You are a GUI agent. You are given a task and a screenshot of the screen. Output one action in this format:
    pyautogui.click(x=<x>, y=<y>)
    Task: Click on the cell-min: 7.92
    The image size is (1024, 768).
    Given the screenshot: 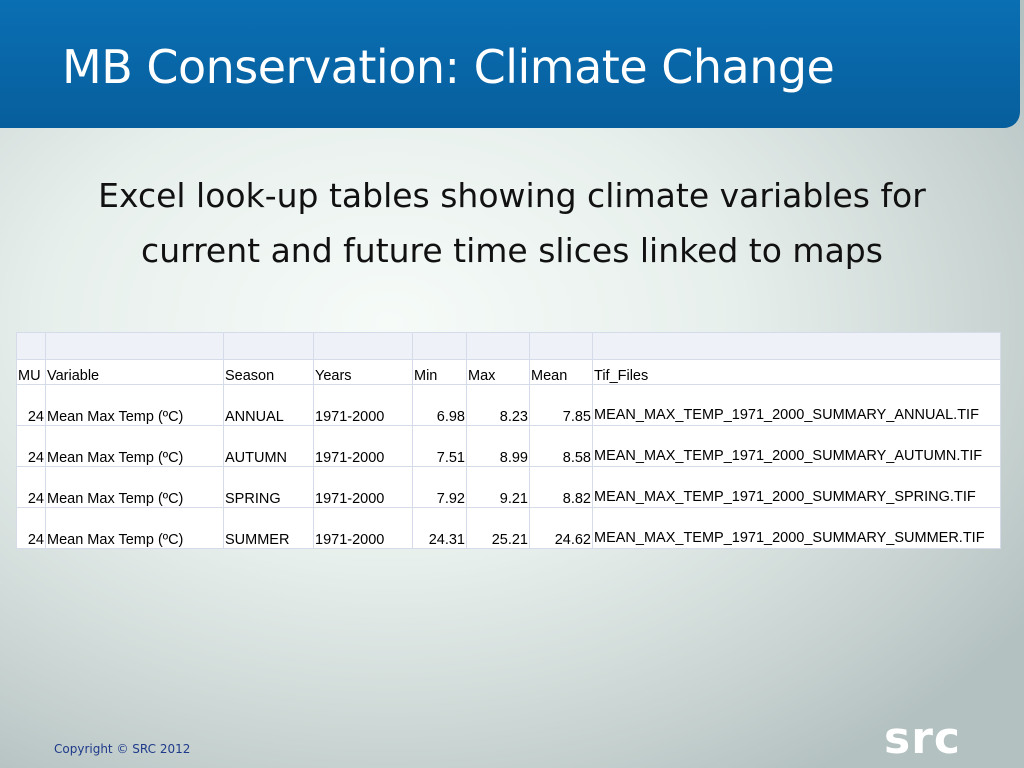 What is the action you would take?
    pyautogui.click(x=439, y=487)
    